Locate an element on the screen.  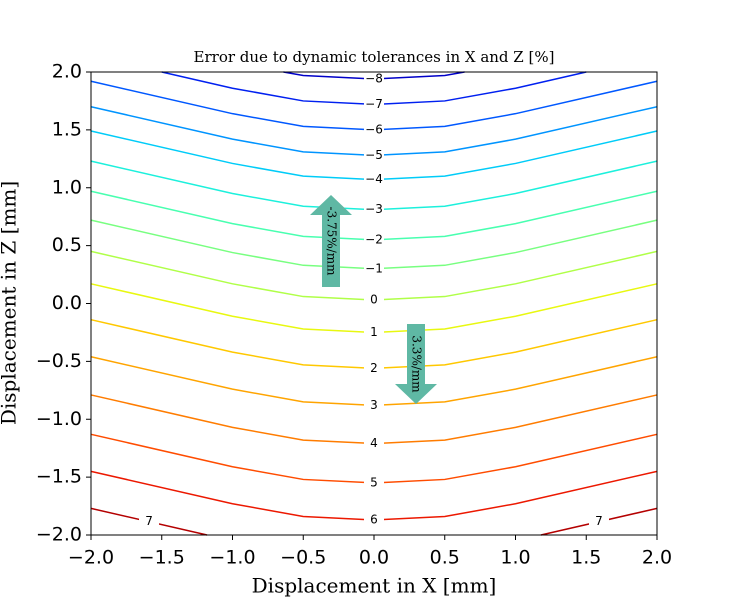
contour-label: −6 is located at coordinates (374, 129).